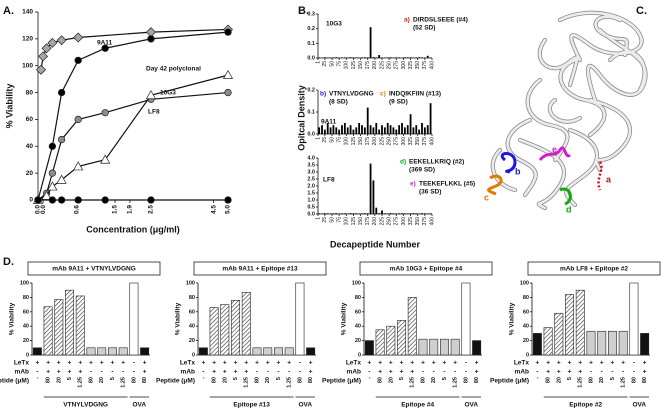 The width and height of the screenshot is (664, 414). Describe the element at coordinates (43, 209) in the screenshot. I see `x-tick-label: 0.0` at that location.